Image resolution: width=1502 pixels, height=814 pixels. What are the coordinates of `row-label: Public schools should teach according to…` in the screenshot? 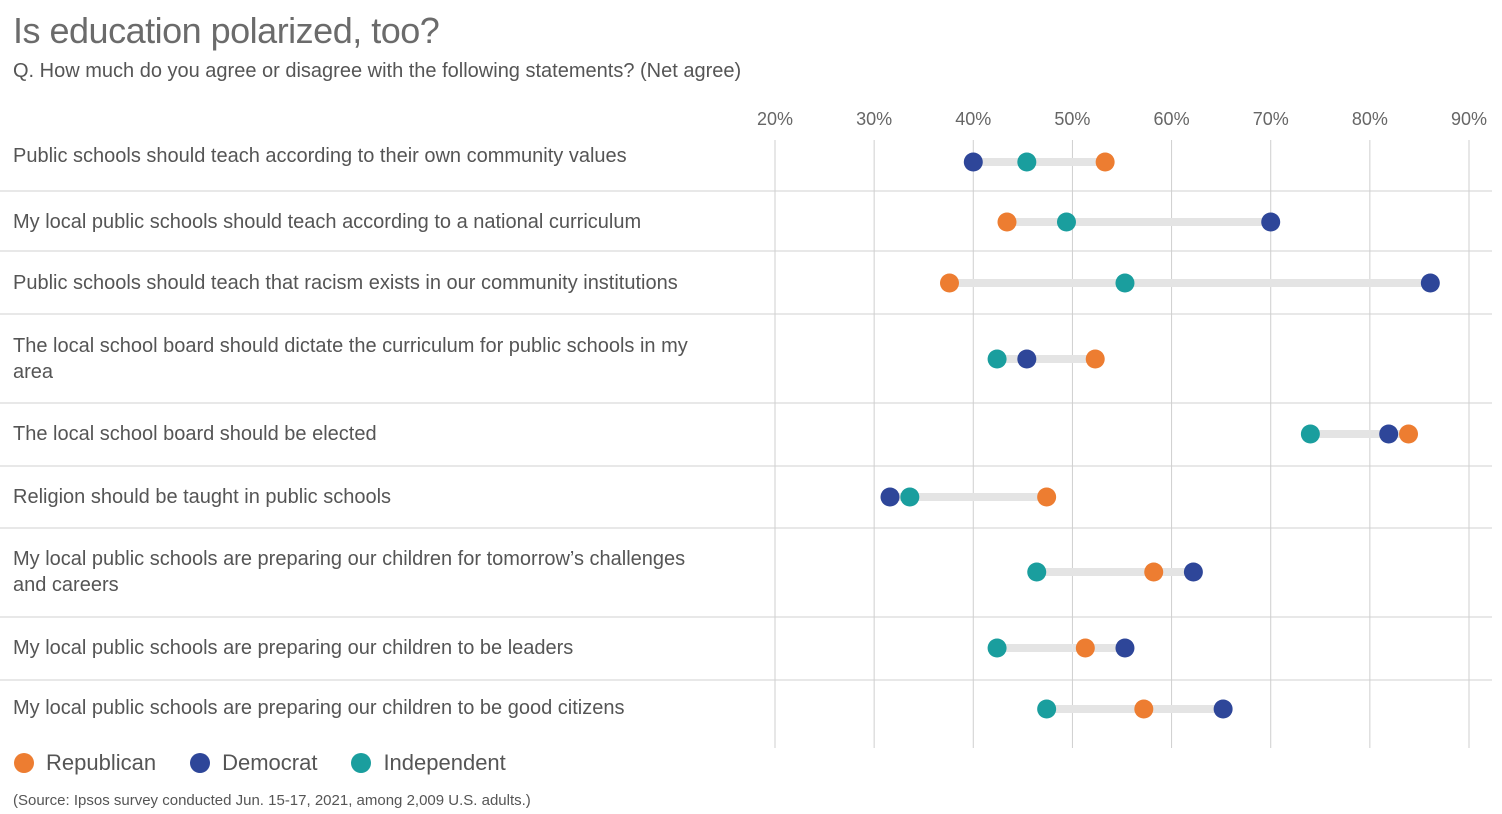 It's located at (320, 156).